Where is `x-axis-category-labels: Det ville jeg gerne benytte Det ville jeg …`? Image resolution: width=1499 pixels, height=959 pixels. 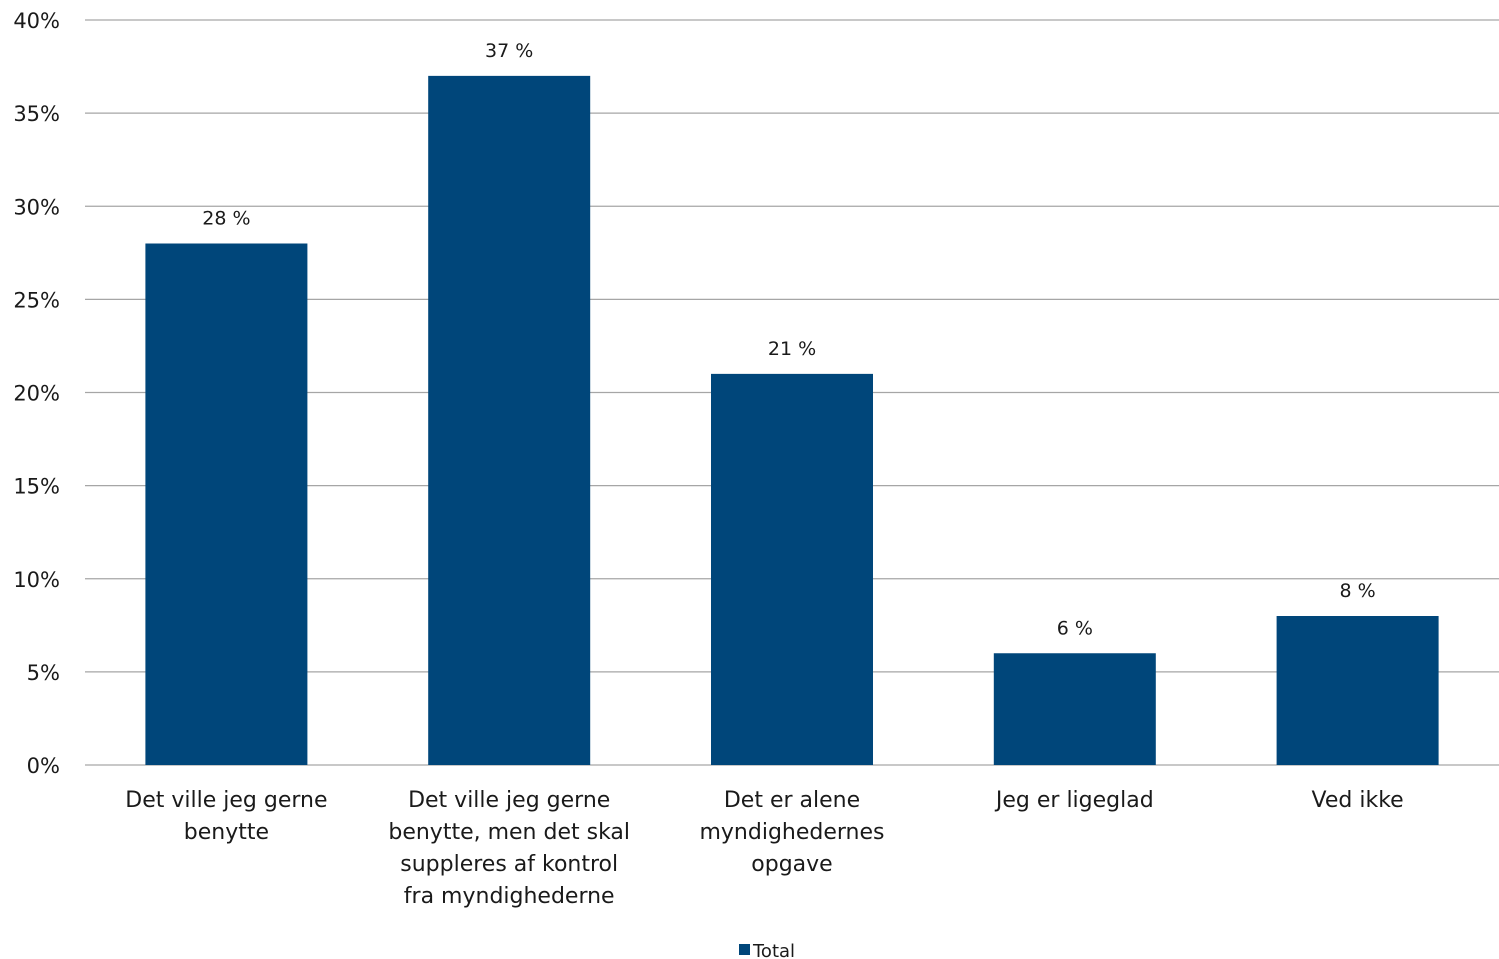 x-axis-category-labels: Det ville jeg gerne benytte Det ville jeg … is located at coordinates (764, 848).